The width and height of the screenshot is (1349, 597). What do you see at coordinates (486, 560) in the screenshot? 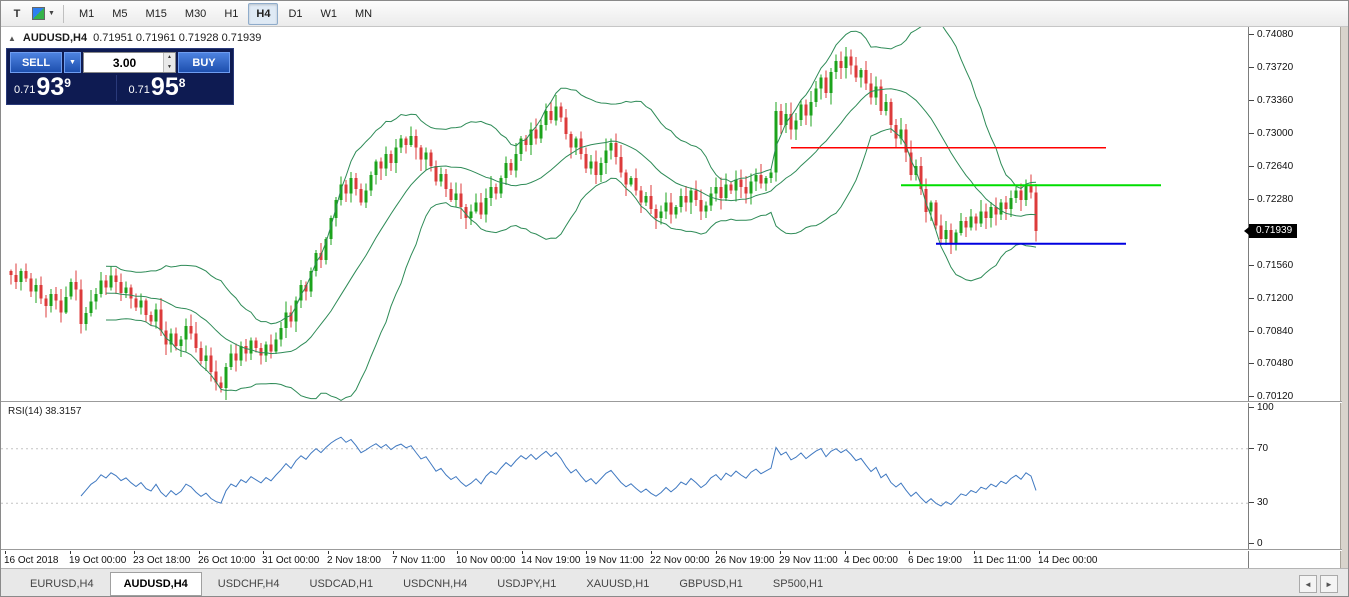
I see `time-axis-label: 10 Nov 00:00` at bounding box center [486, 560].